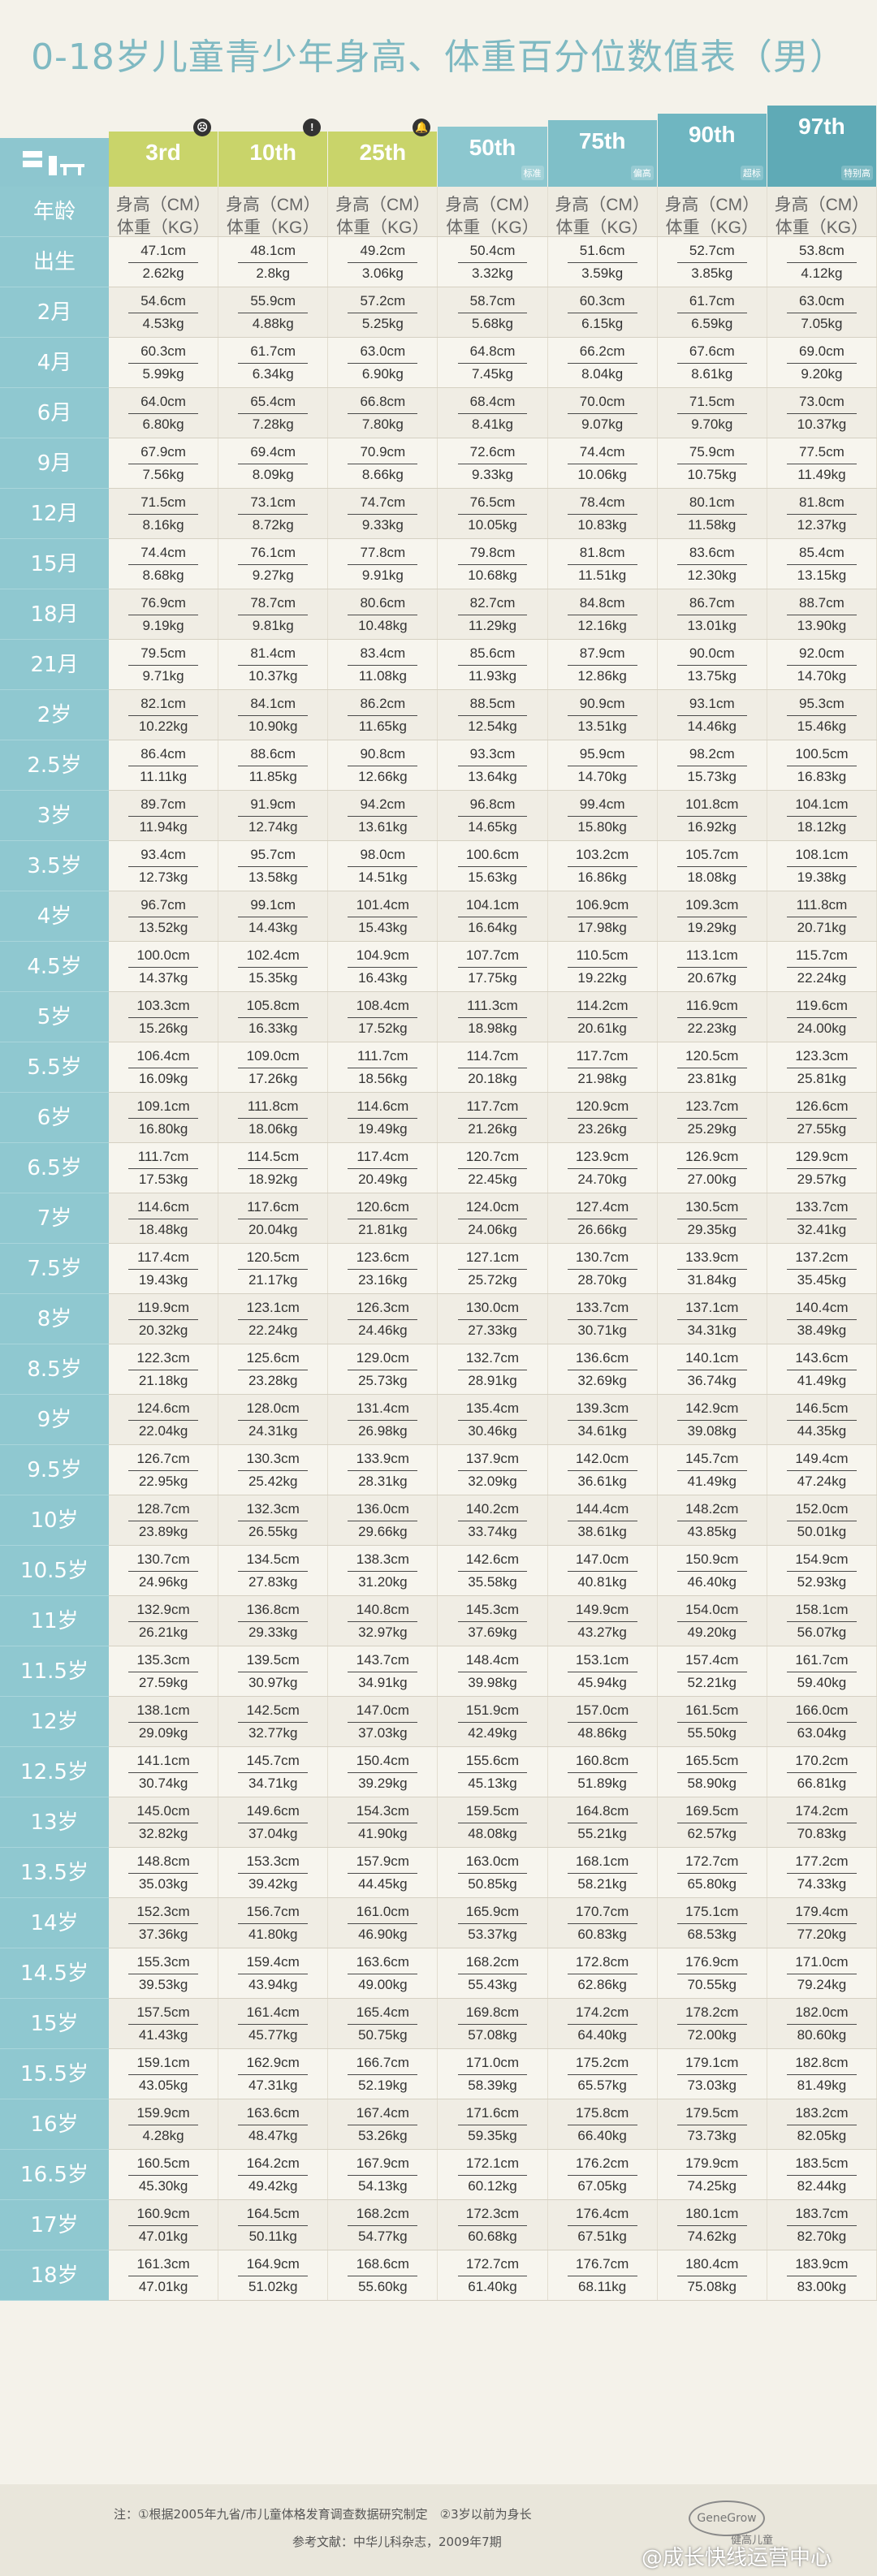  Describe the element at coordinates (822, 2275) in the screenshot. I see `value-cell: 183.9cm 83.00kg` at that location.